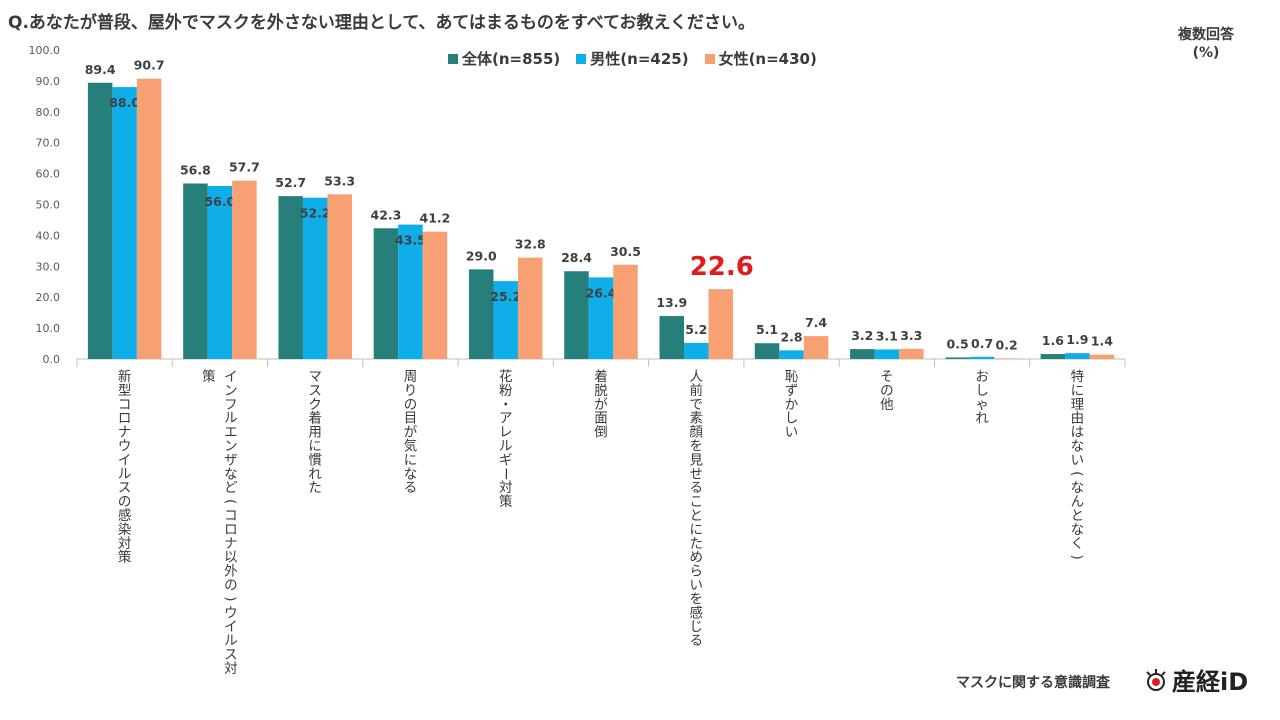 The image size is (1280, 720). I want to click on brand-logo: 産経iD, so click(1195, 679).